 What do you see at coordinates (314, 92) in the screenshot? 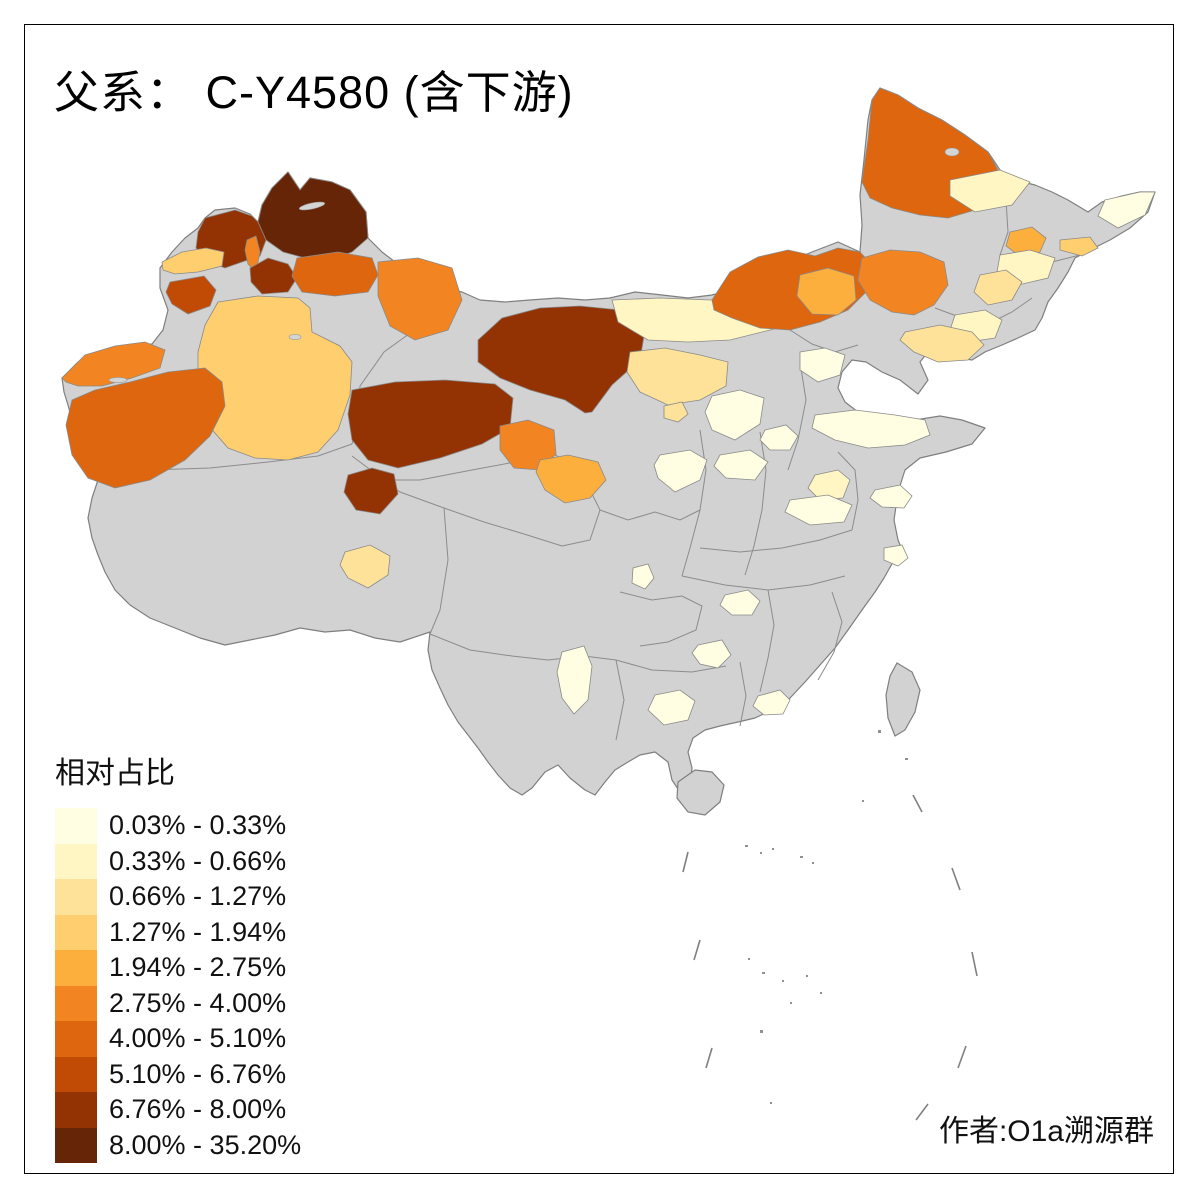
I see `map-title: 父系： C-Y4580 (含下游)` at bounding box center [314, 92].